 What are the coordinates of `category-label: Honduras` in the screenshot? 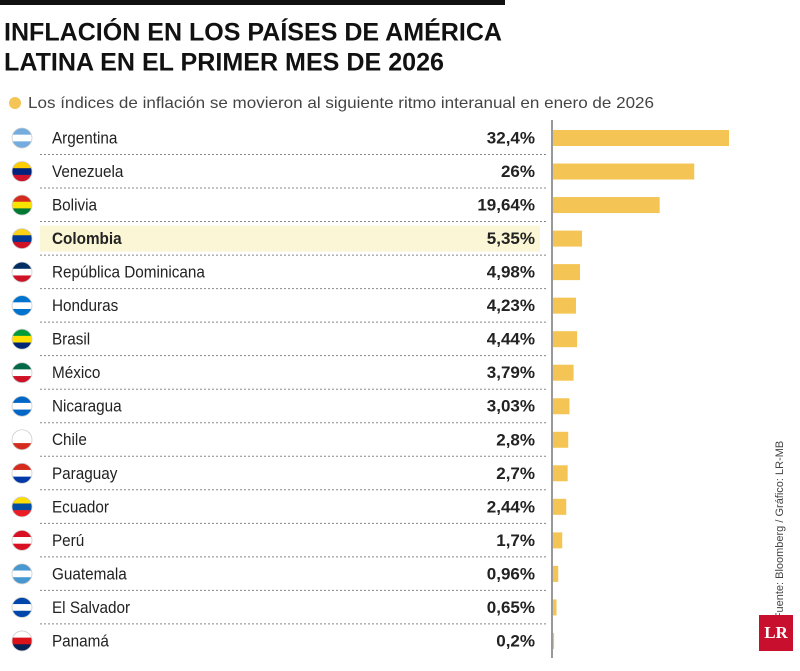 It's located at (85, 305).